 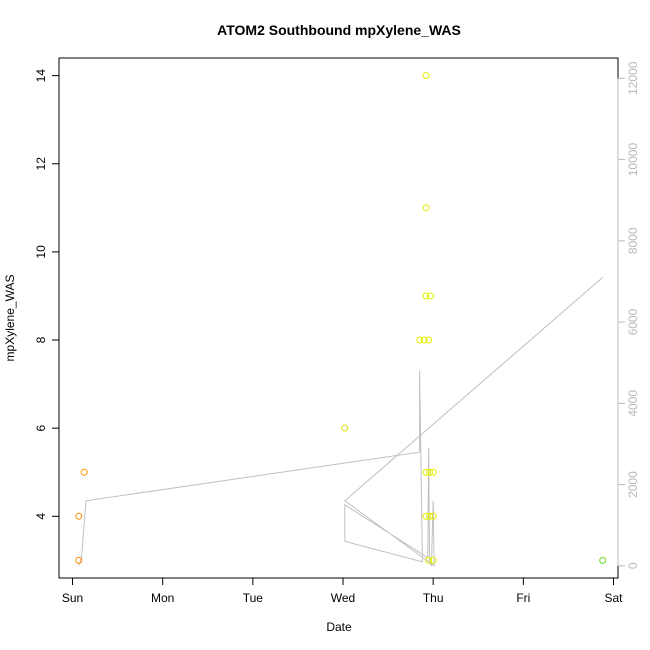 What do you see at coordinates (47, 294) in the screenshot?
I see `y-axis: 4 6 8 10 12 14` at bounding box center [47, 294].